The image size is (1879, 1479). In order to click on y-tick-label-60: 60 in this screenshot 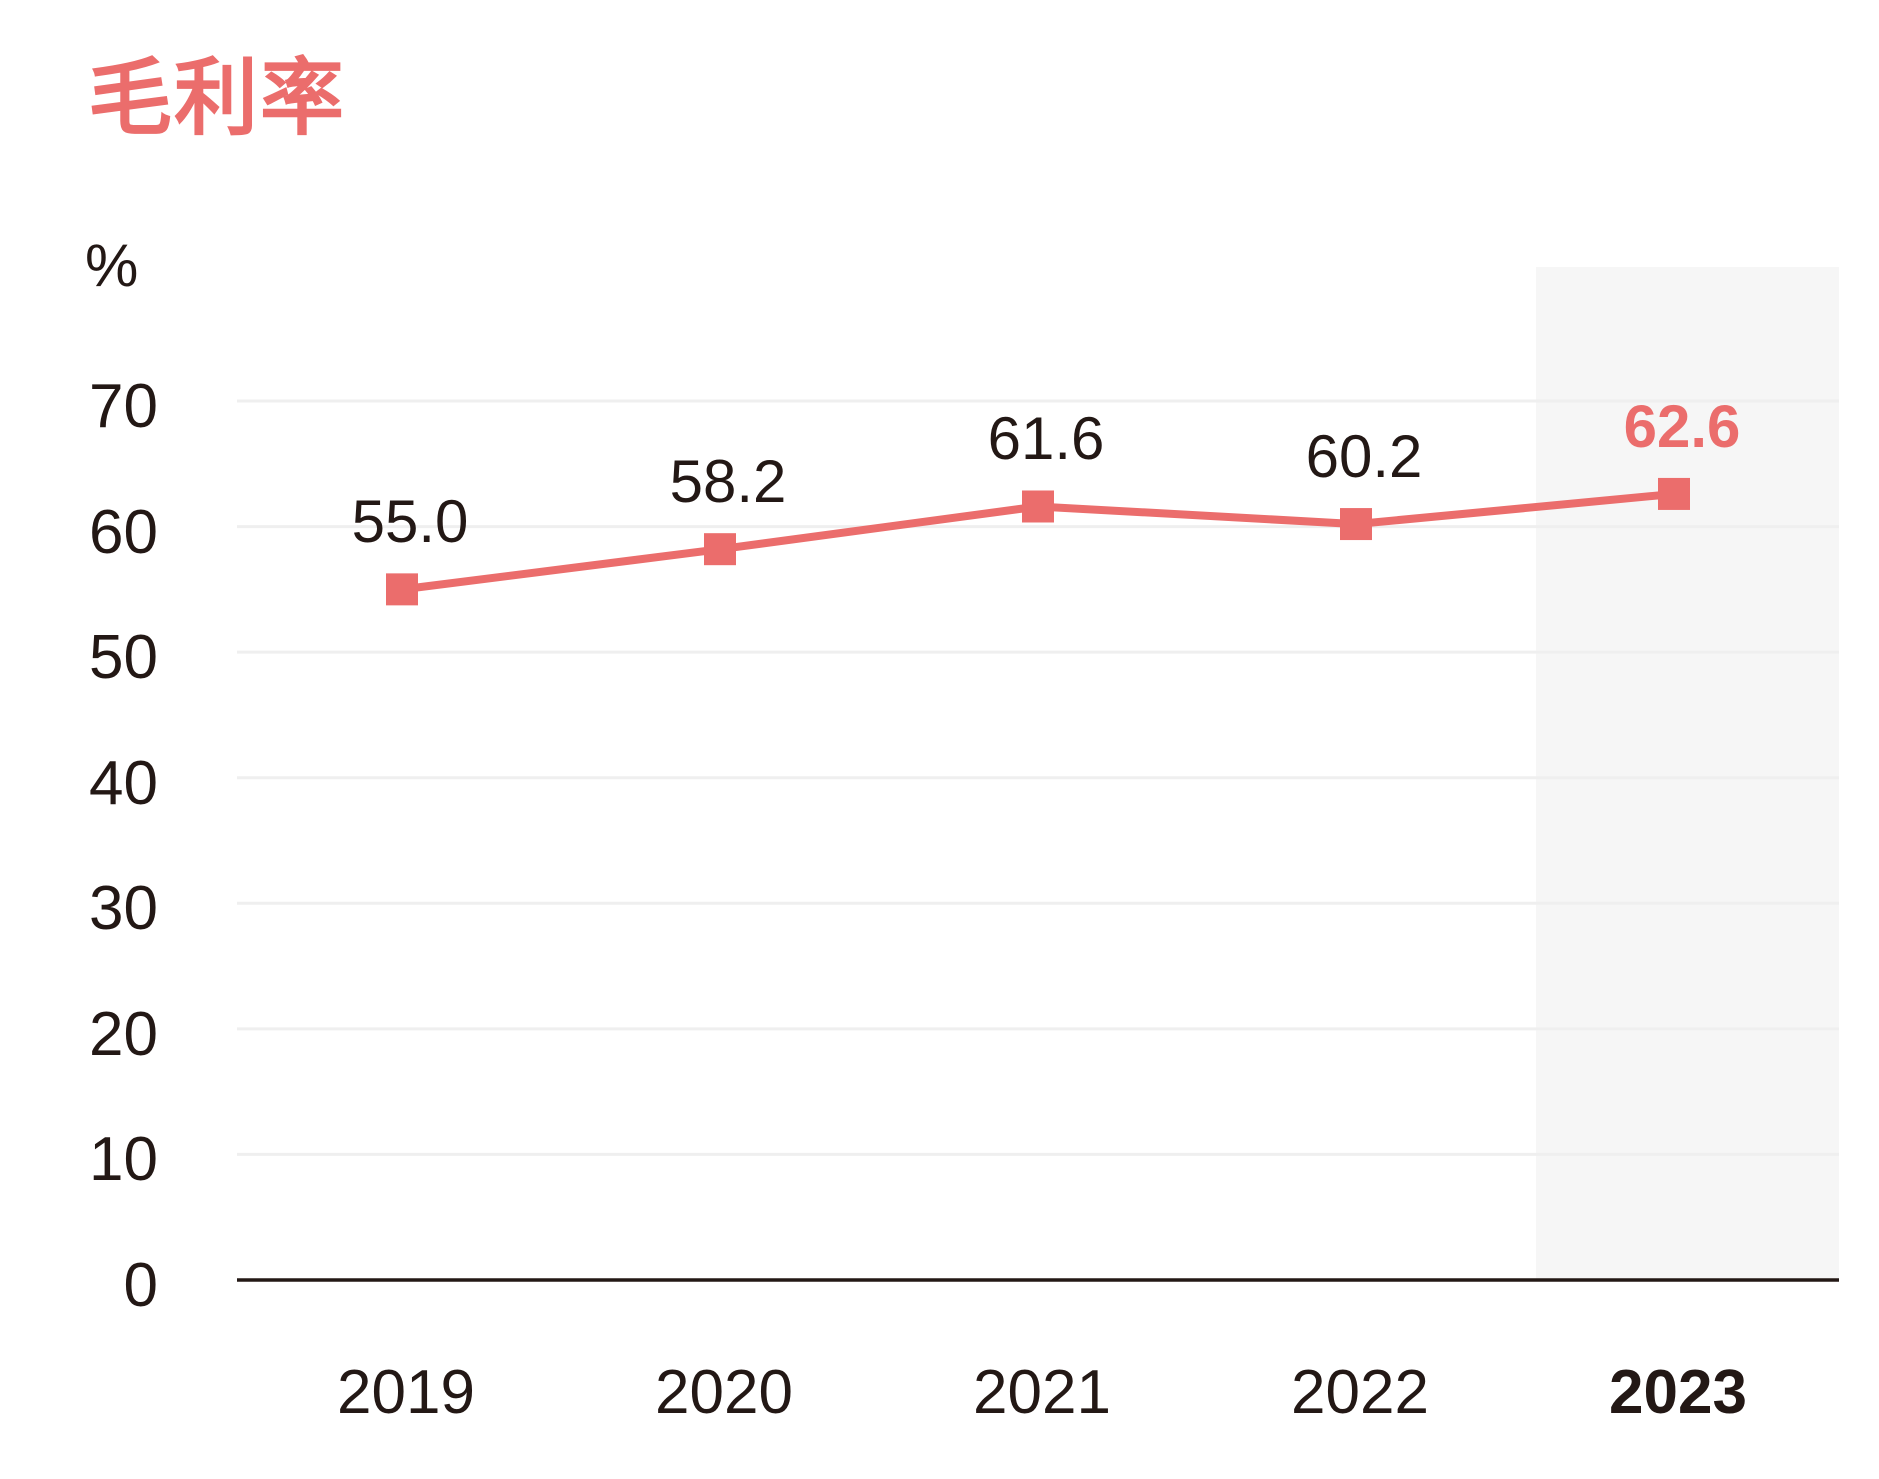, I will do `click(123, 532)`.